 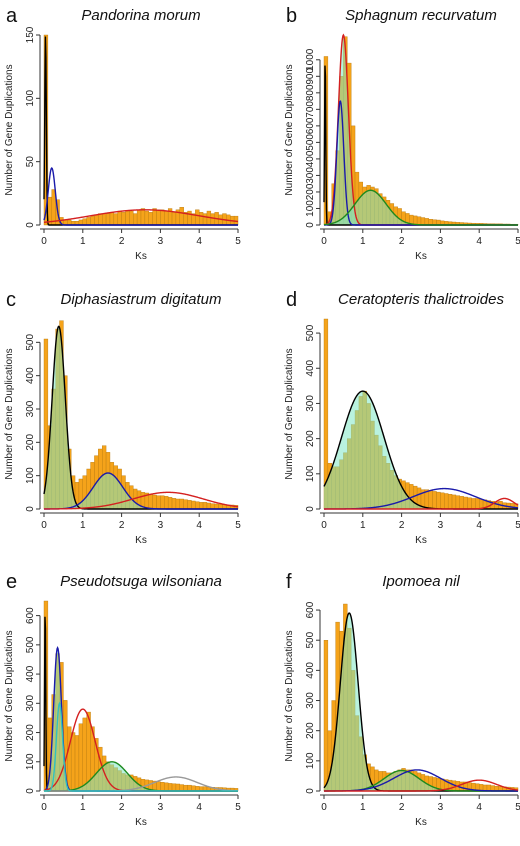 What do you see at coordinates (291, 16) in the screenshot?
I see `panel-letter: b` at bounding box center [291, 16].